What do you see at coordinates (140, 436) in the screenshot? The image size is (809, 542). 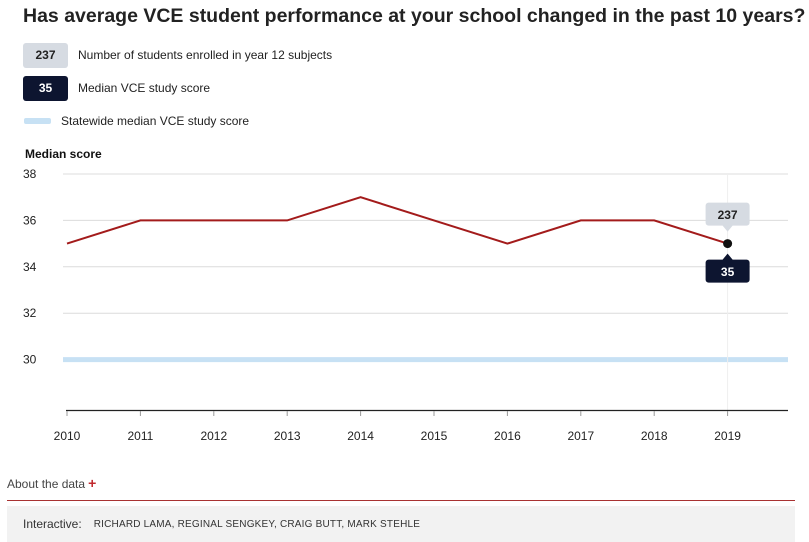 I see `x-tick-label: 2011` at bounding box center [140, 436].